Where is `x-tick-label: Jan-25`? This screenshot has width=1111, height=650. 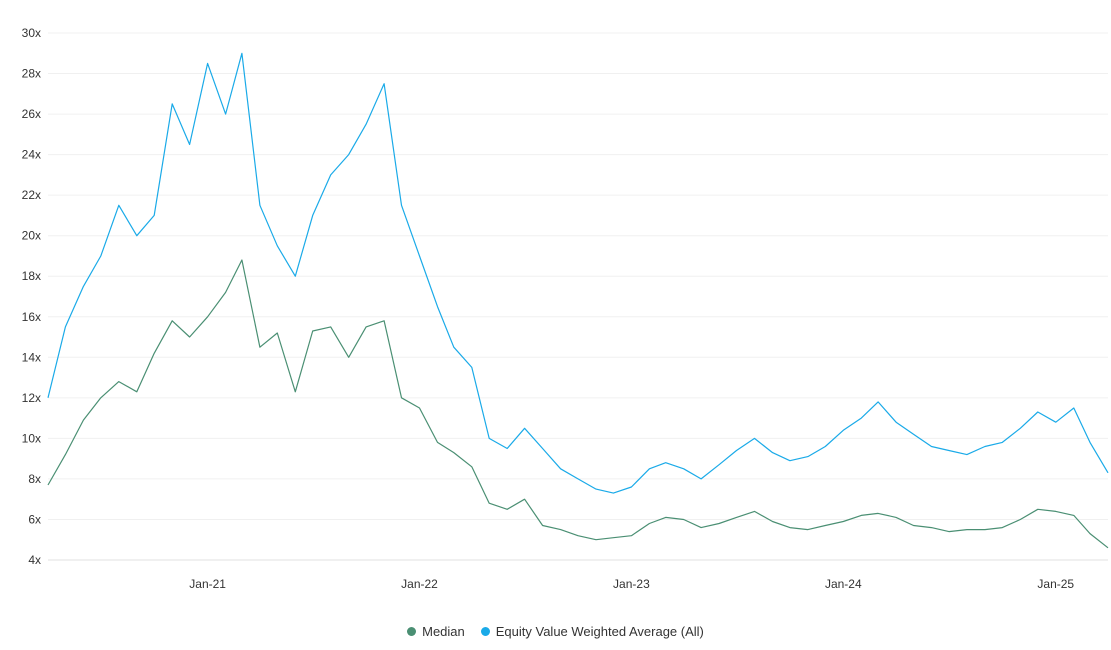 x-tick-label: Jan-25 is located at coordinates (1055, 584).